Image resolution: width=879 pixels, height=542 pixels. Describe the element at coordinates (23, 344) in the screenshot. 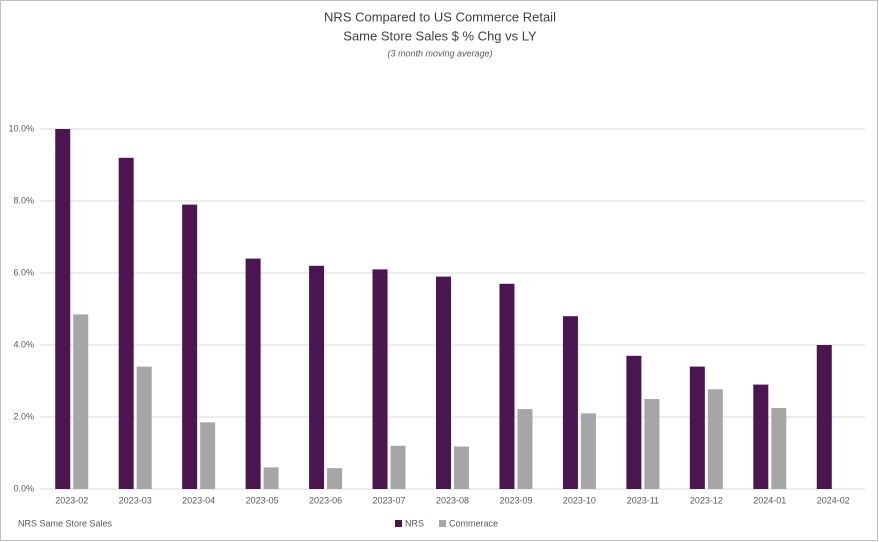

I see `y-tick-label: 4.0%` at that location.